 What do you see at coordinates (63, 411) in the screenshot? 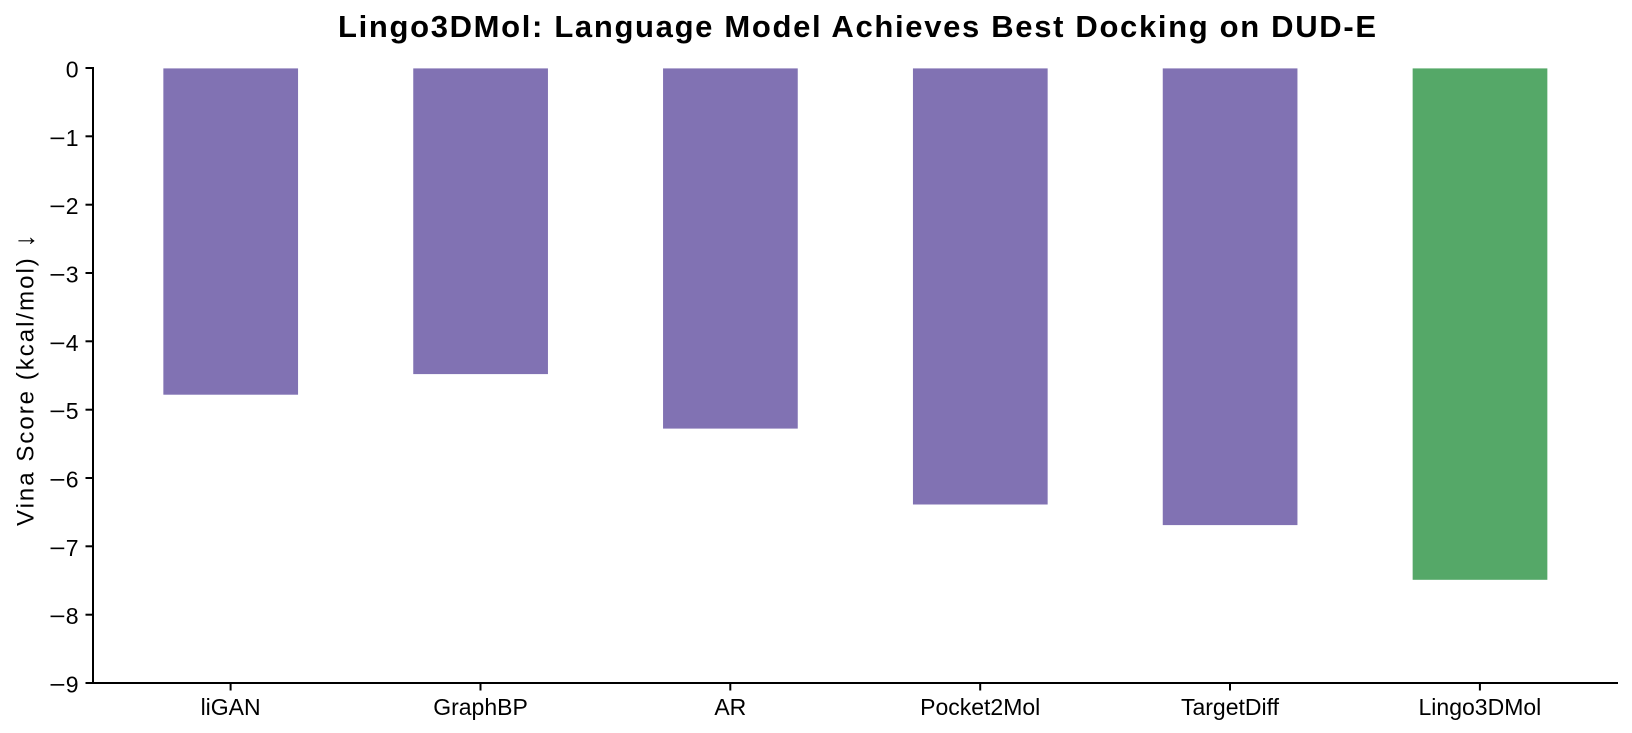
I see `svg-text: −5` at bounding box center [63, 411].